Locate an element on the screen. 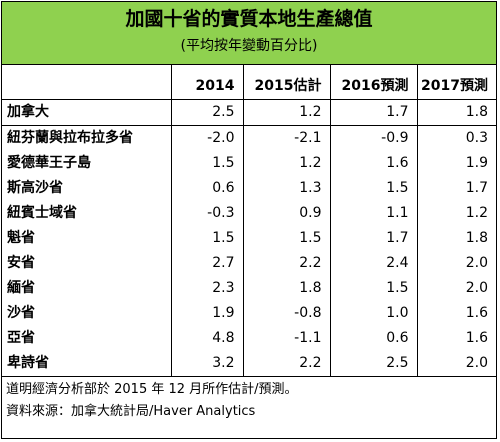 This screenshot has height=442, width=500. cell-value: -0.8 is located at coordinates (287, 313).